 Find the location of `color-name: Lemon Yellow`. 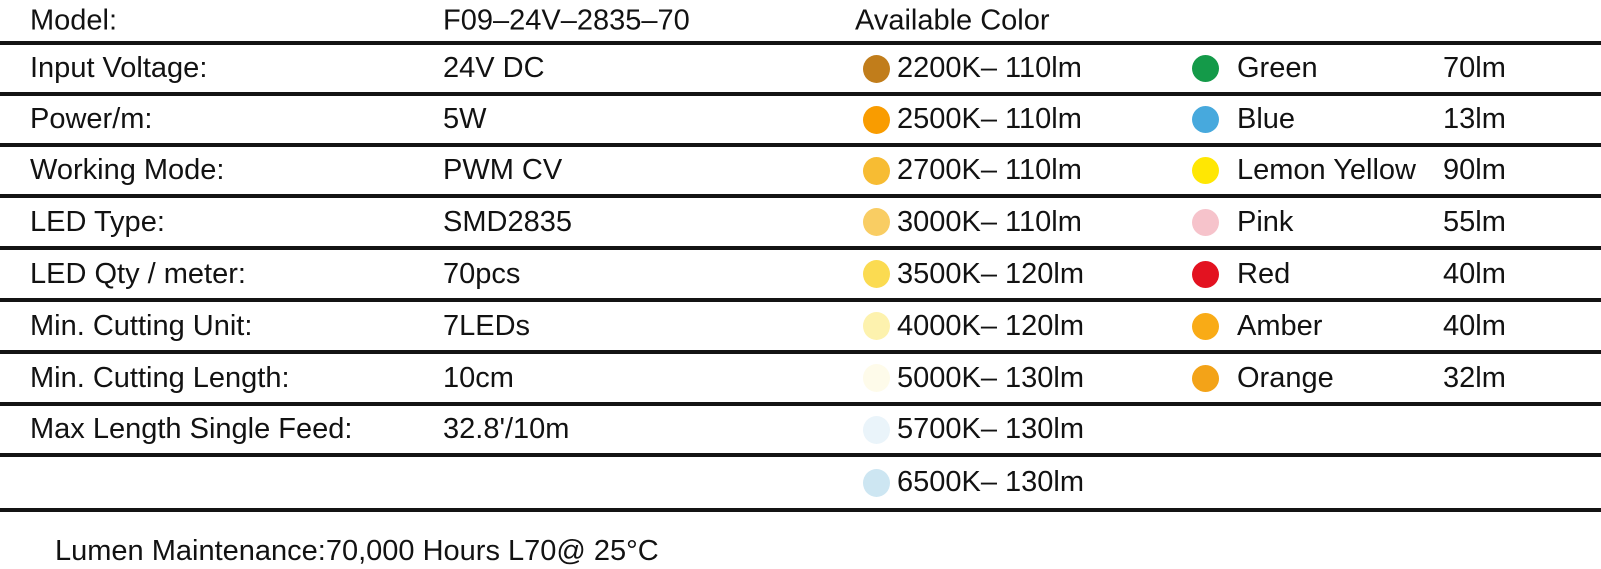

color-name: Lemon Yellow is located at coordinates (1326, 170).